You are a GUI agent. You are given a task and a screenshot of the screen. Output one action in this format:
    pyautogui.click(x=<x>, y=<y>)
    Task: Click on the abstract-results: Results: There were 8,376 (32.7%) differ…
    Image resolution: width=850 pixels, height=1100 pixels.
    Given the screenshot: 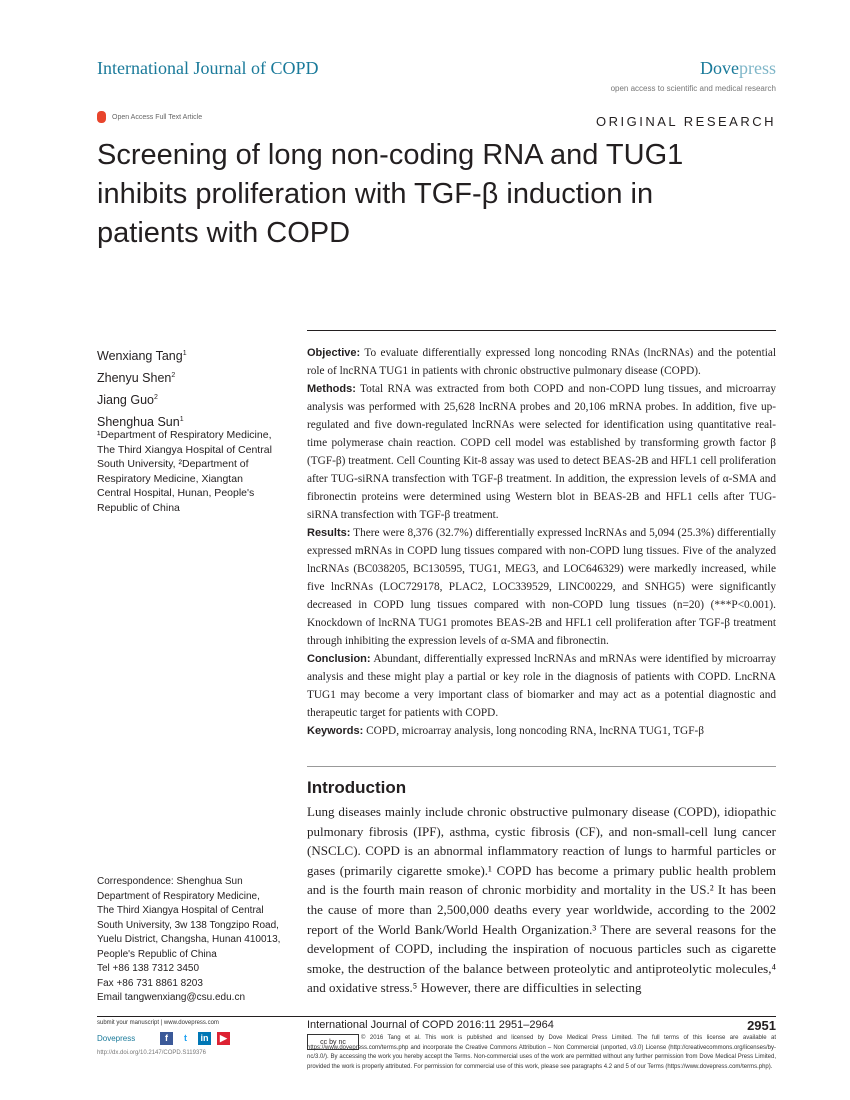 What is the action you would take?
    pyautogui.click(x=541, y=587)
    